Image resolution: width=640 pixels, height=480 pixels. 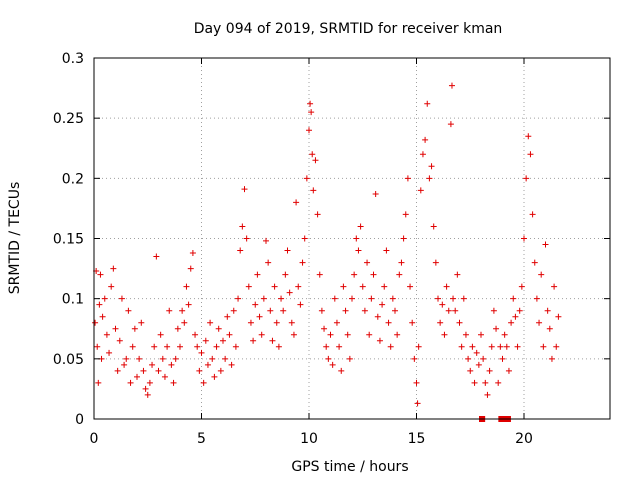 What do you see at coordinates (73, 179) in the screenshot?
I see `y-tick-label: 0.2` at bounding box center [73, 179].